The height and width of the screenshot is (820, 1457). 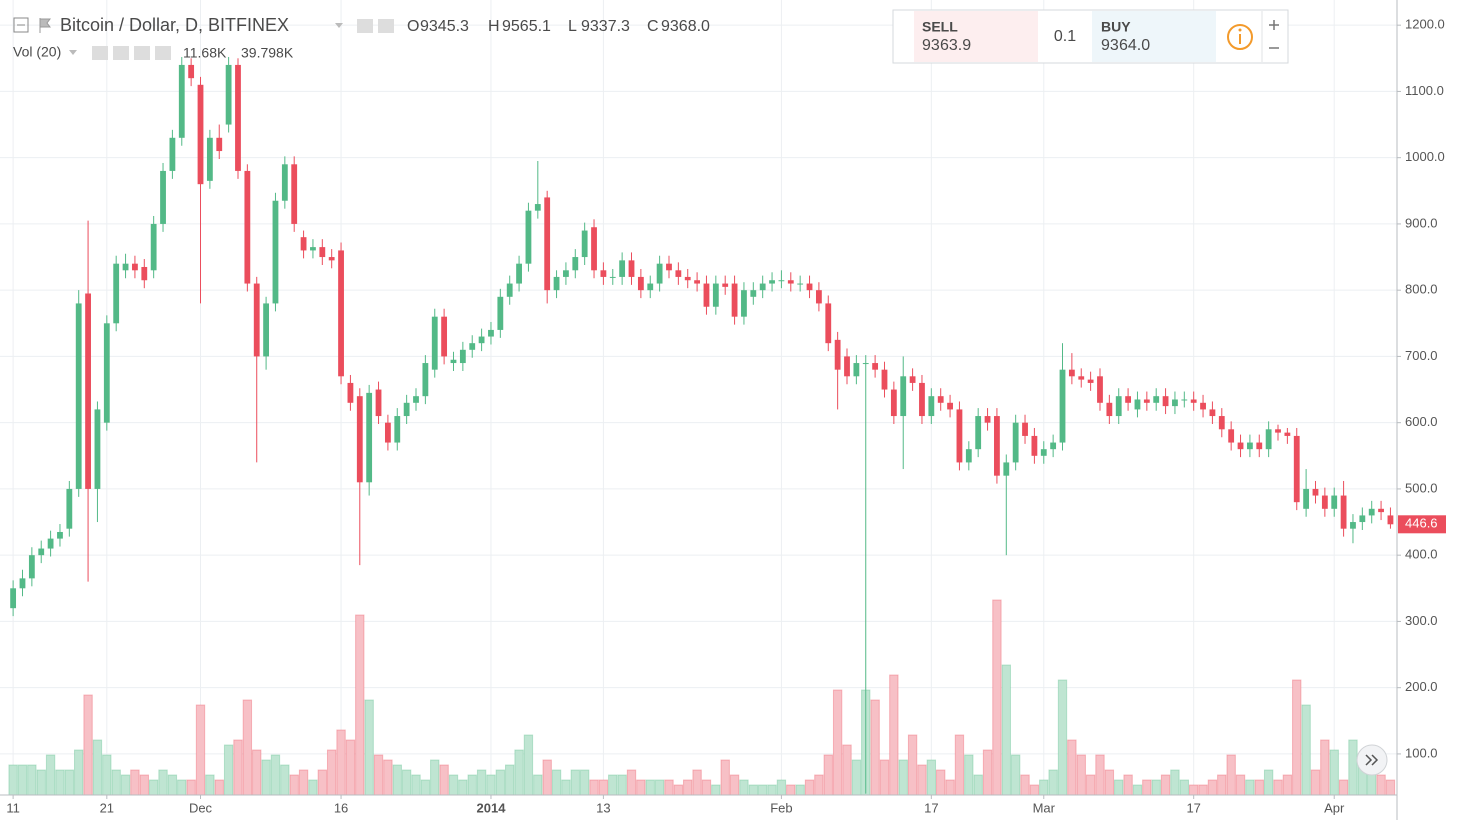 What do you see at coordinates (976, 36) in the screenshot?
I see `sell-button` at bounding box center [976, 36].